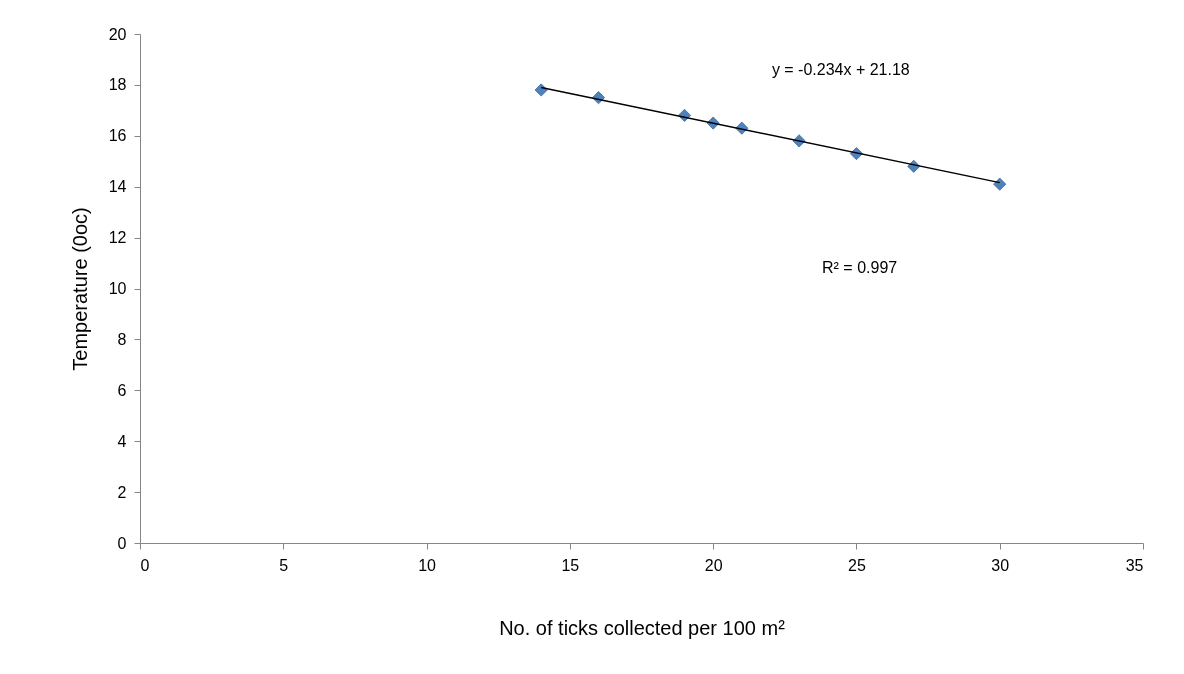  What do you see at coordinates (284, 565) in the screenshot?
I see `x-tick-label: 5` at bounding box center [284, 565].